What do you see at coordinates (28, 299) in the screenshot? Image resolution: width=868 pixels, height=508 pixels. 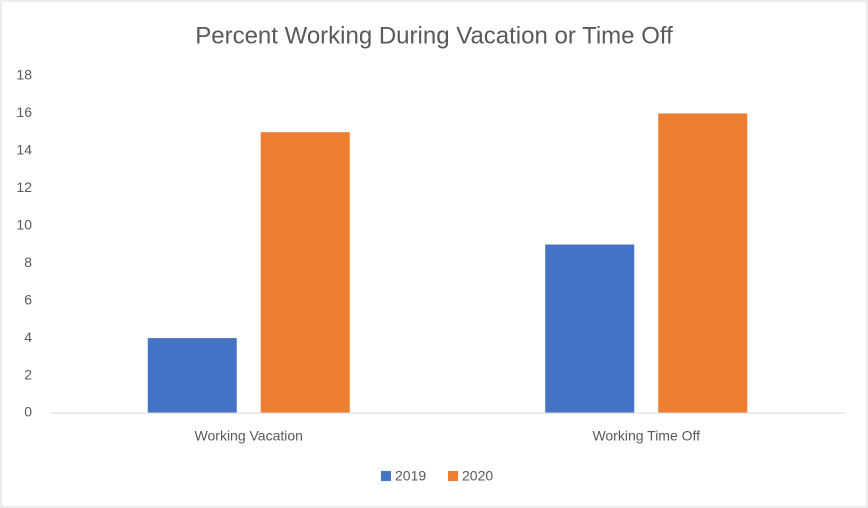 I see `y-tick-label: 6` at bounding box center [28, 299].